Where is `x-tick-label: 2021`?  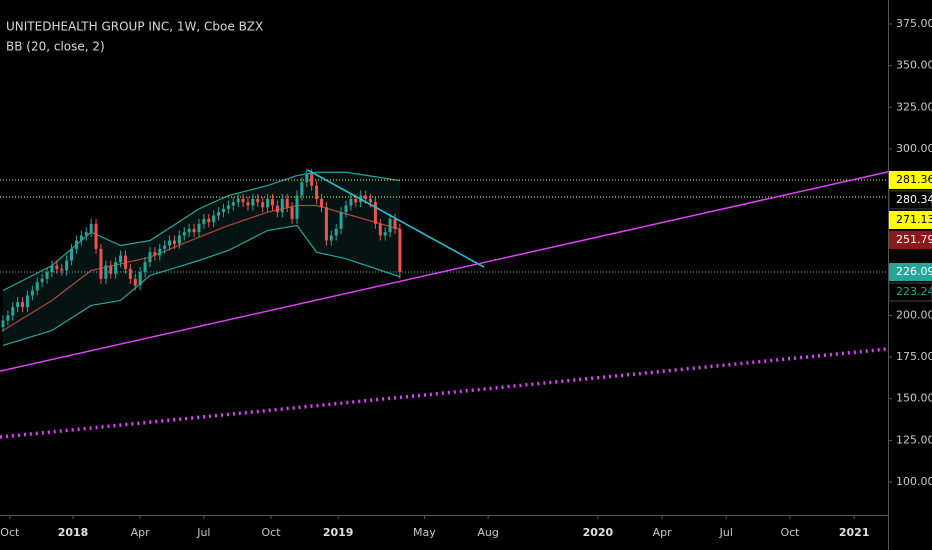 x-tick-label: 2021 is located at coordinates (854, 532).